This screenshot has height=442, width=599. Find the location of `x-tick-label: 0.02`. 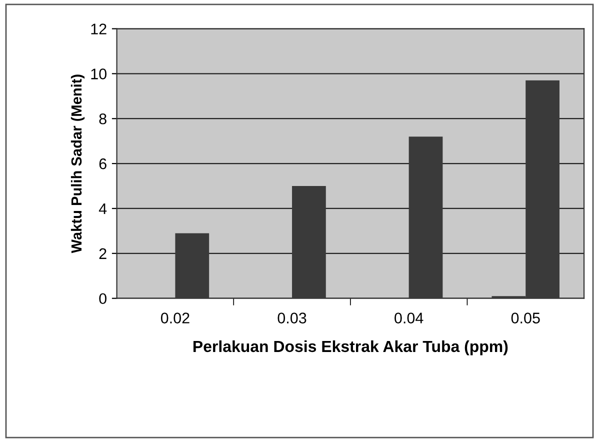

x-tick-label: 0.02 is located at coordinates (175, 318).